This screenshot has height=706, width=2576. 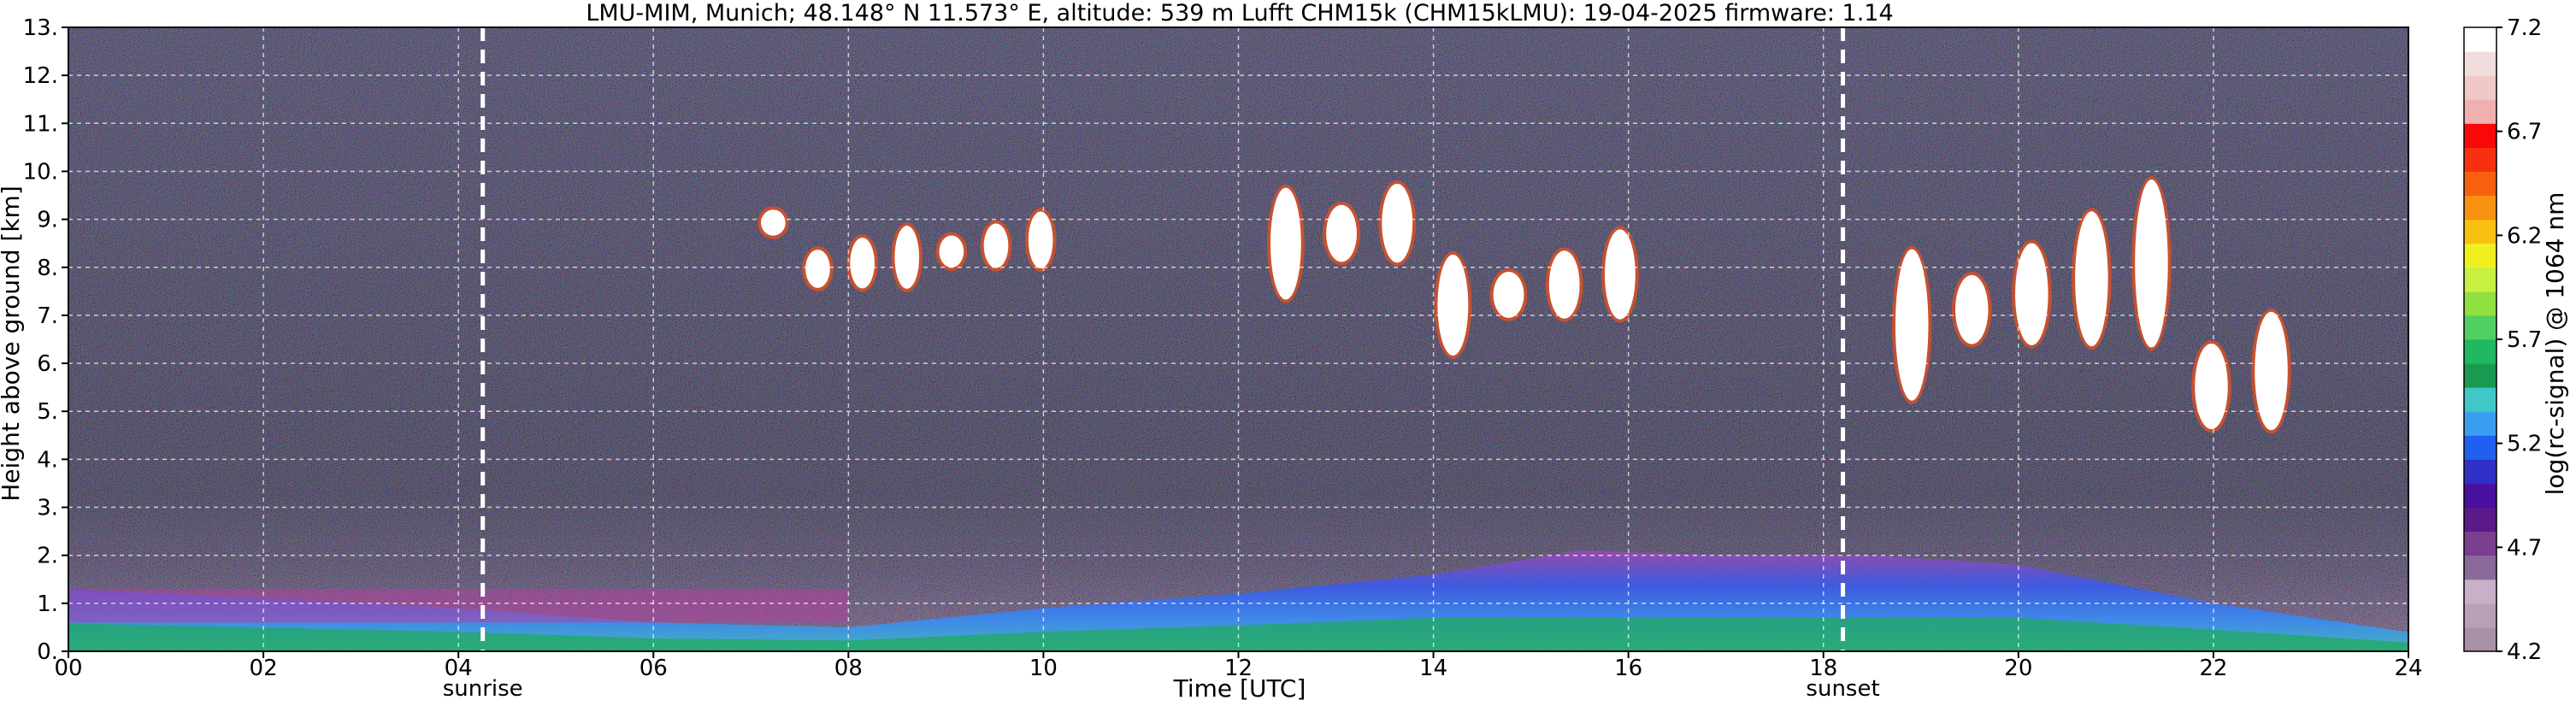 What do you see at coordinates (47, 412) in the screenshot?
I see `y-tick-label: 5.` at bounding box center [47, 412].